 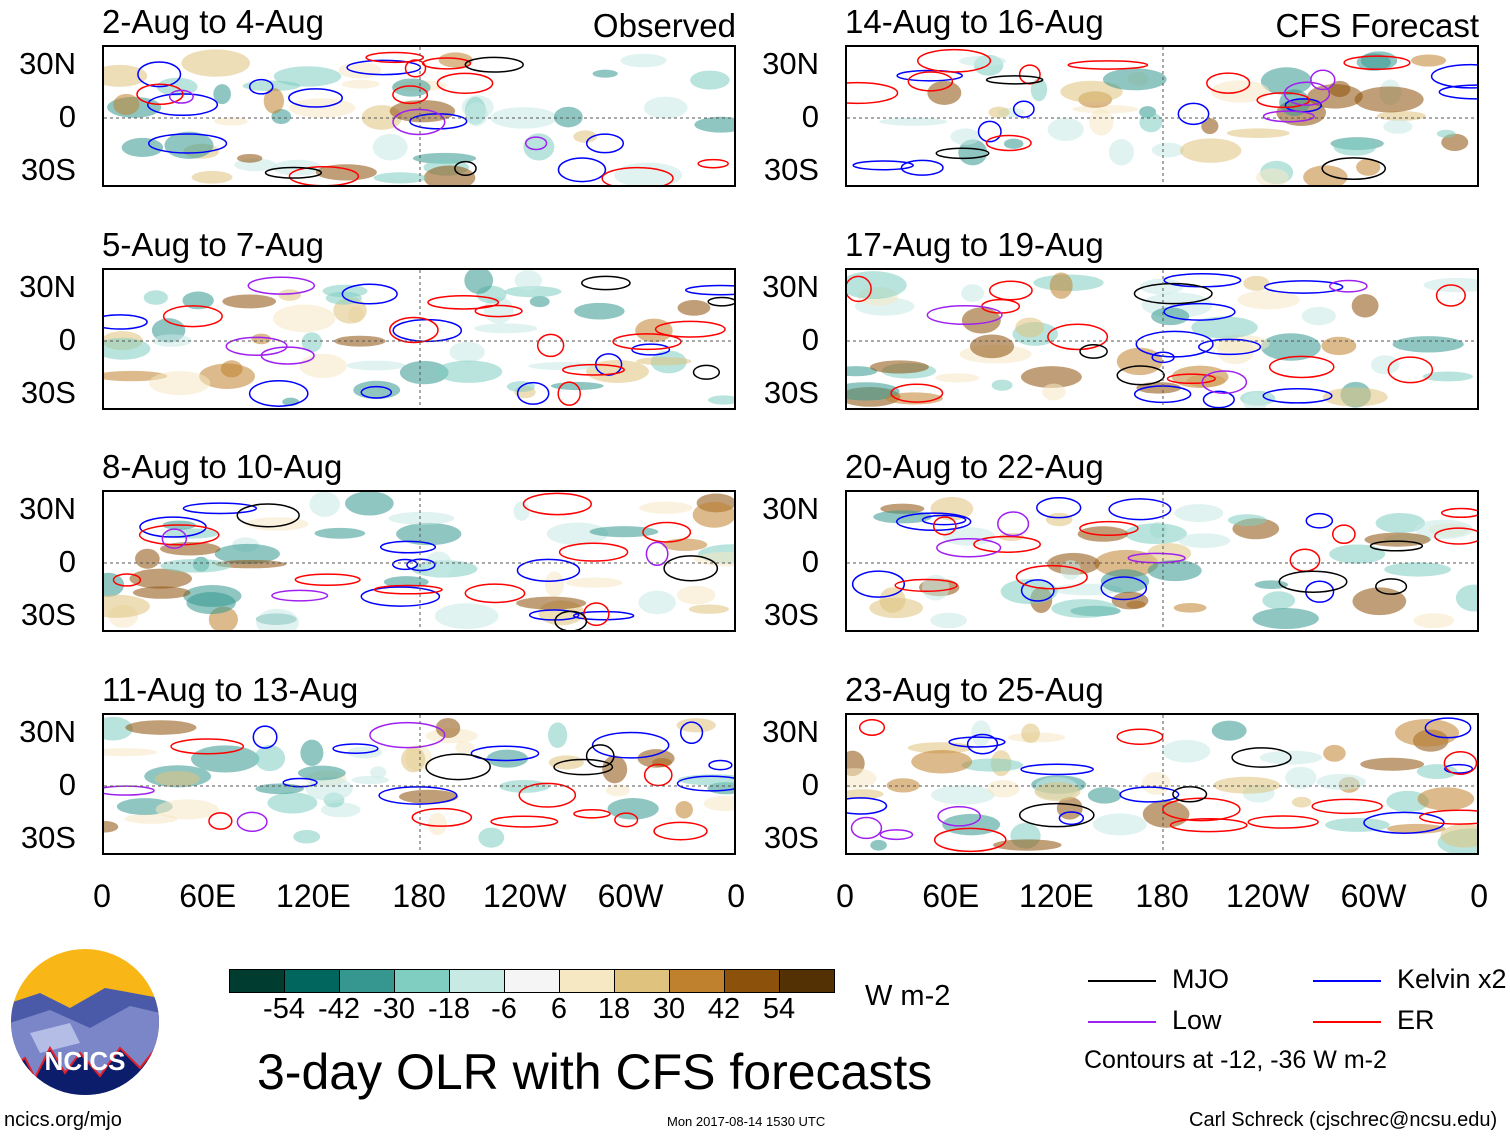 What do you see at coordinates (1235, 1060) in the screenshot?
I see `contours-note: Contours at -12, -36 W m-2` at bounding box center [1235, 1060].